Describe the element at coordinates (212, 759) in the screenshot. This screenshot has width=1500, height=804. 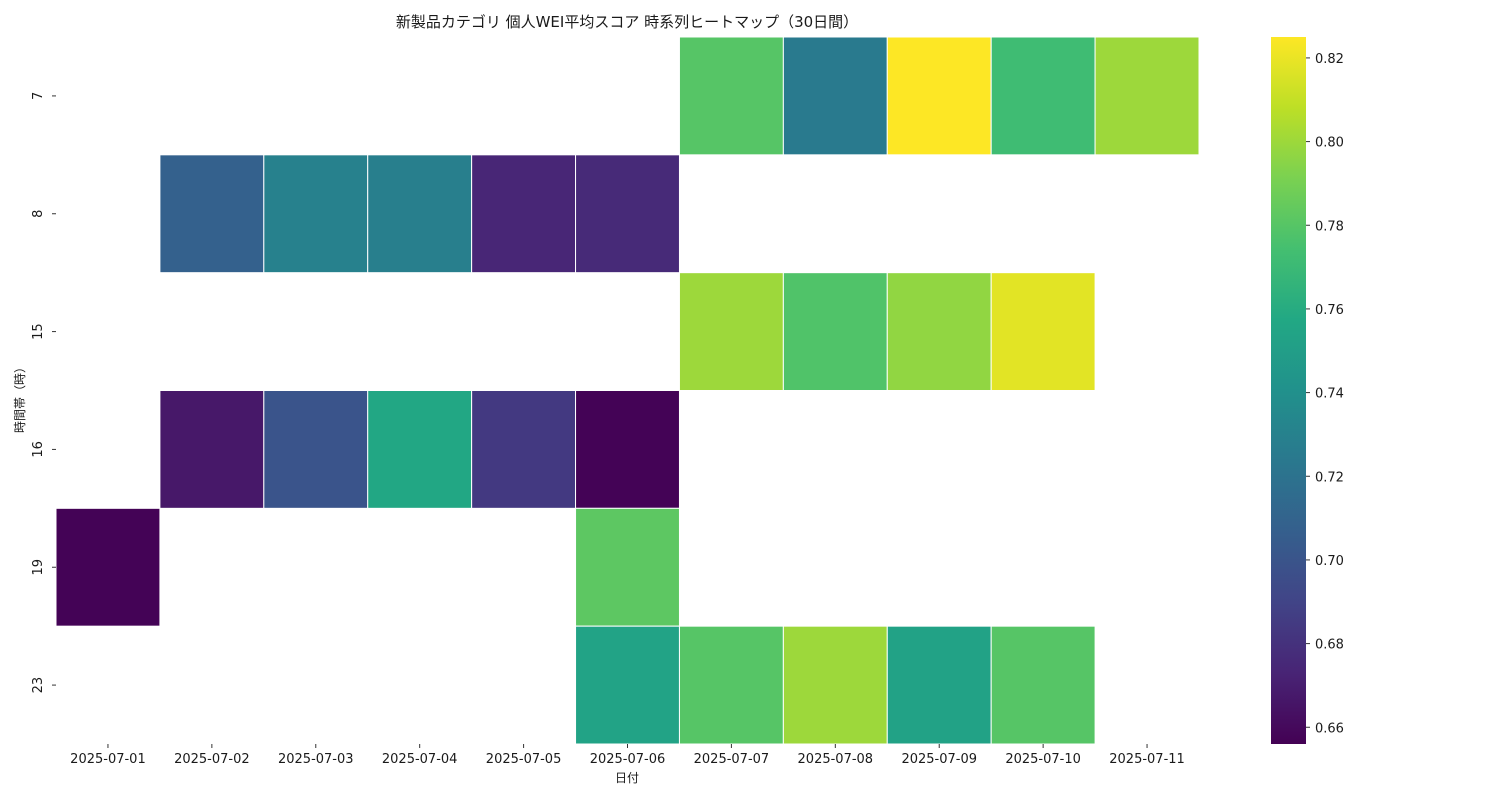
I see `x-tick-label: 2025-07-02` at that location.